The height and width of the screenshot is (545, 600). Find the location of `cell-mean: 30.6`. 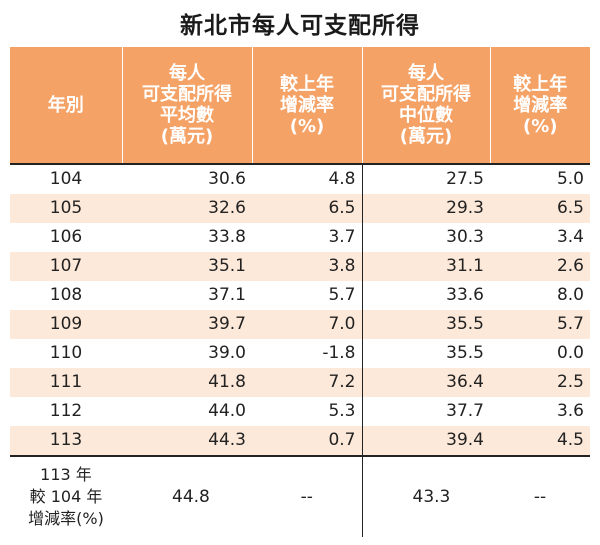

cell-mean: 30.6 is located at coordinates (187, 178).